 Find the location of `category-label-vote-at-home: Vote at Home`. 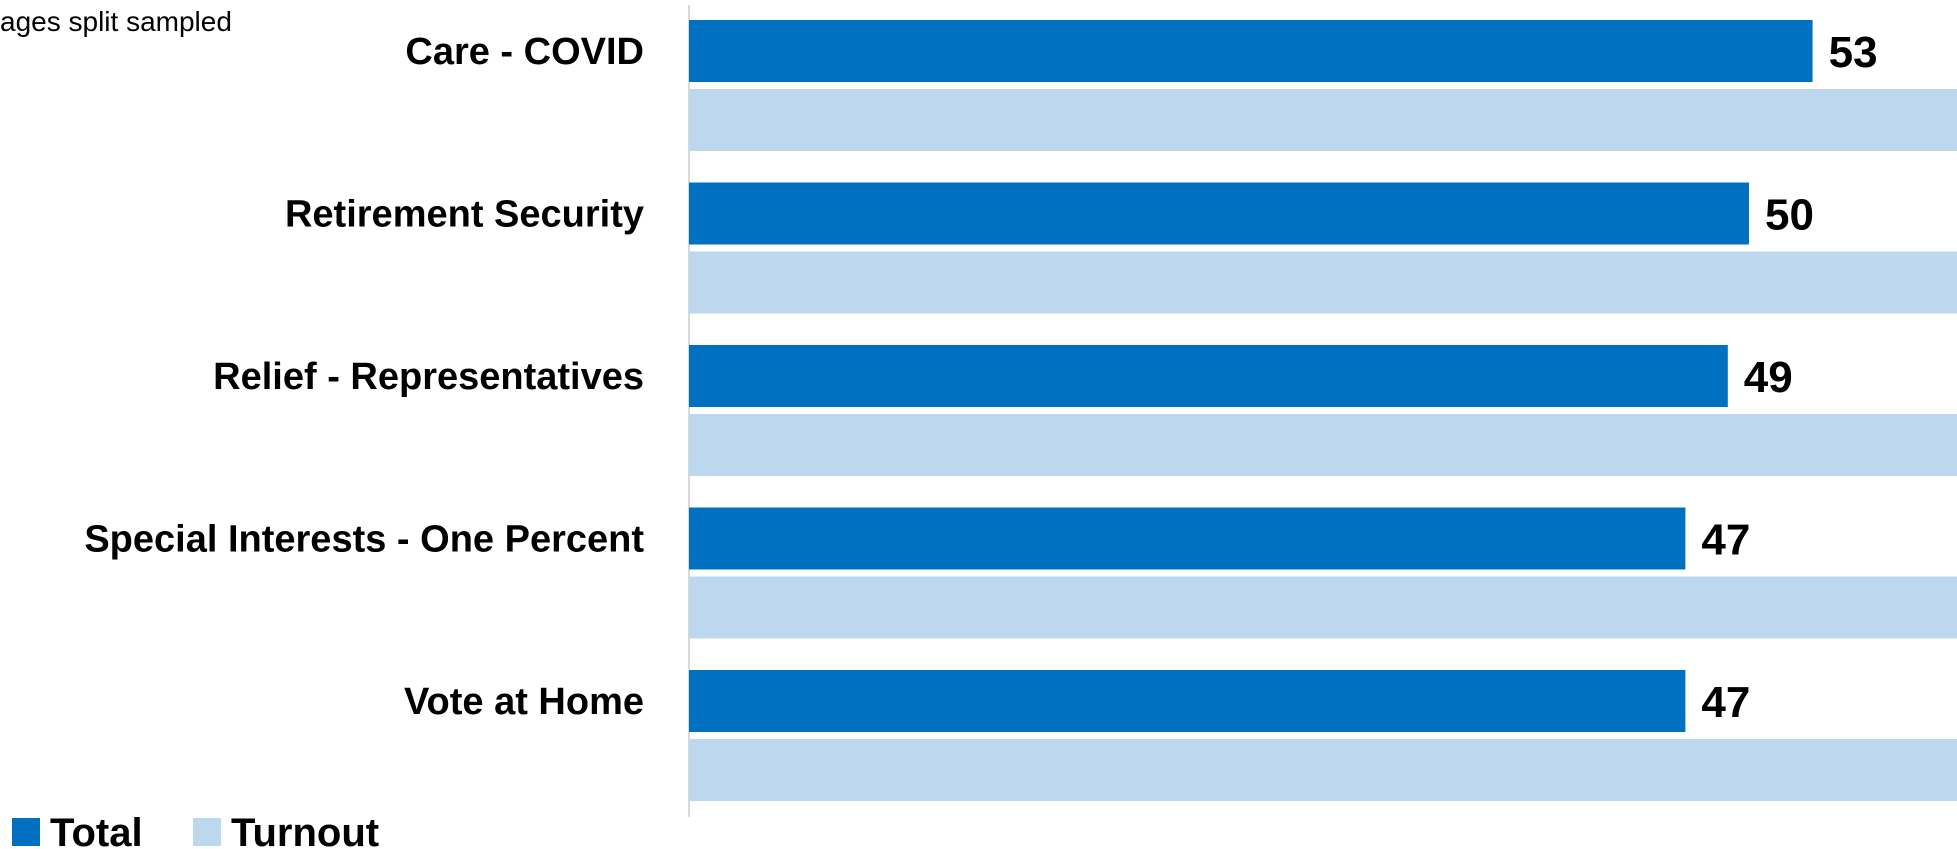

category-label-vote-at-home: Vote at Home is located at coordinates (524, 702).